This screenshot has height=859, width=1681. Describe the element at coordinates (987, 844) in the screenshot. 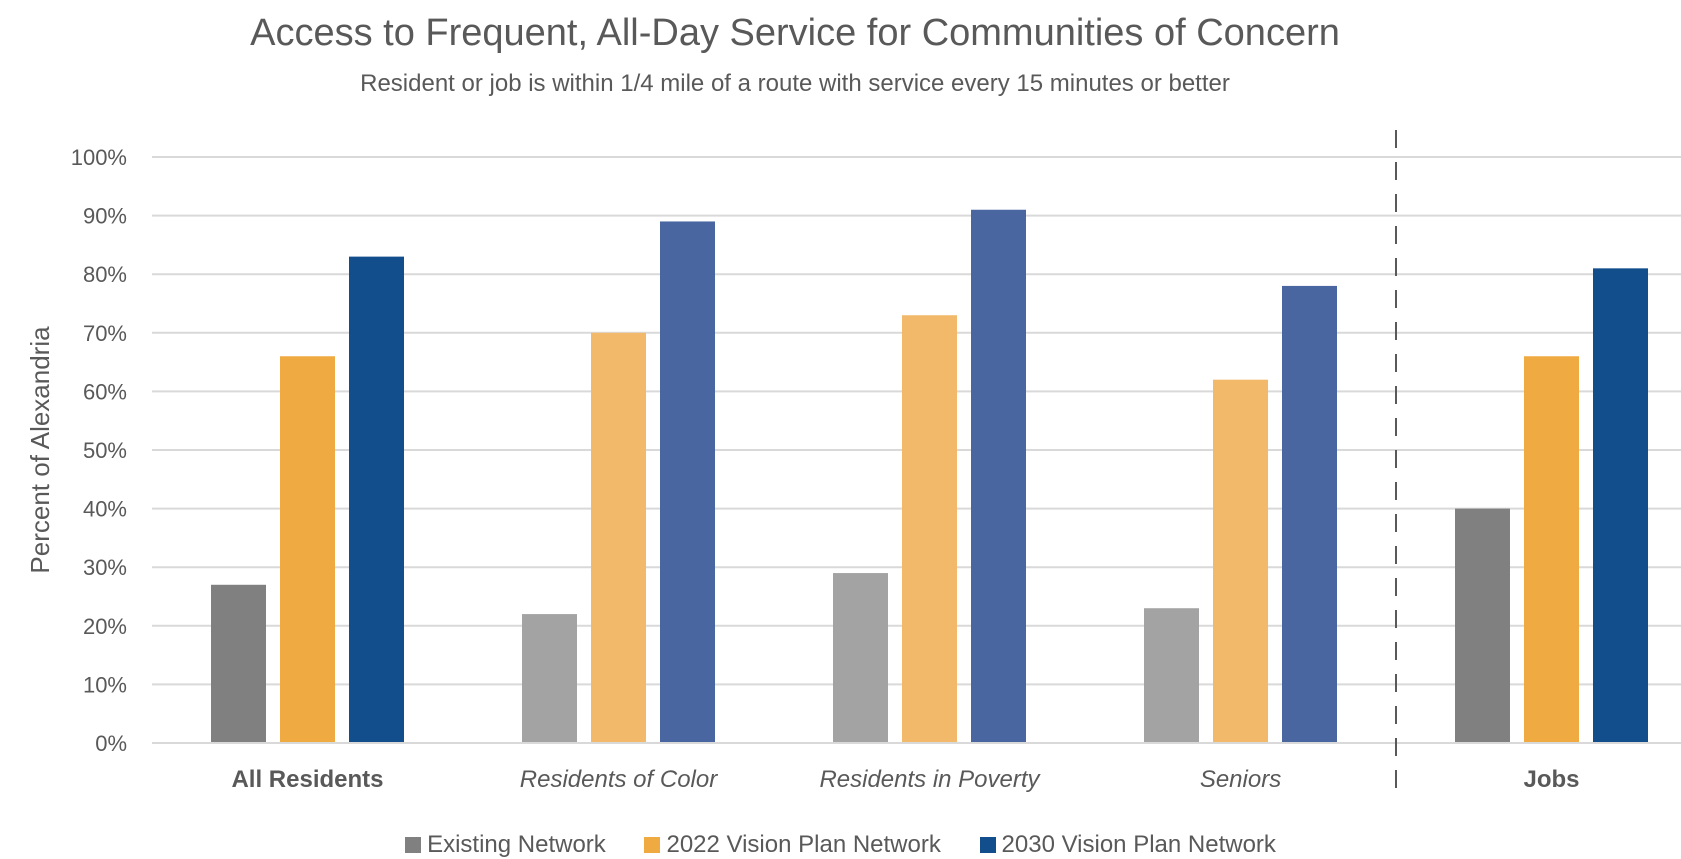

I see `legend-swatch-2030` at that location.